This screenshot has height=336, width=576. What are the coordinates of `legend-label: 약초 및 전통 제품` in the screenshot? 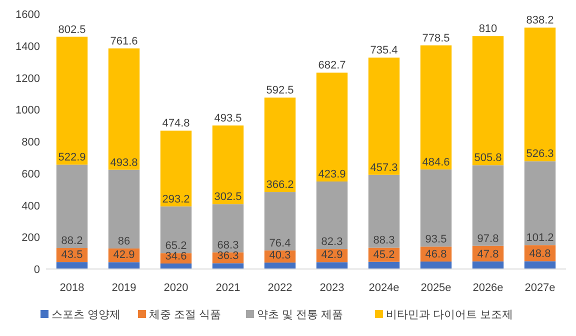 It's located at (300, 315).